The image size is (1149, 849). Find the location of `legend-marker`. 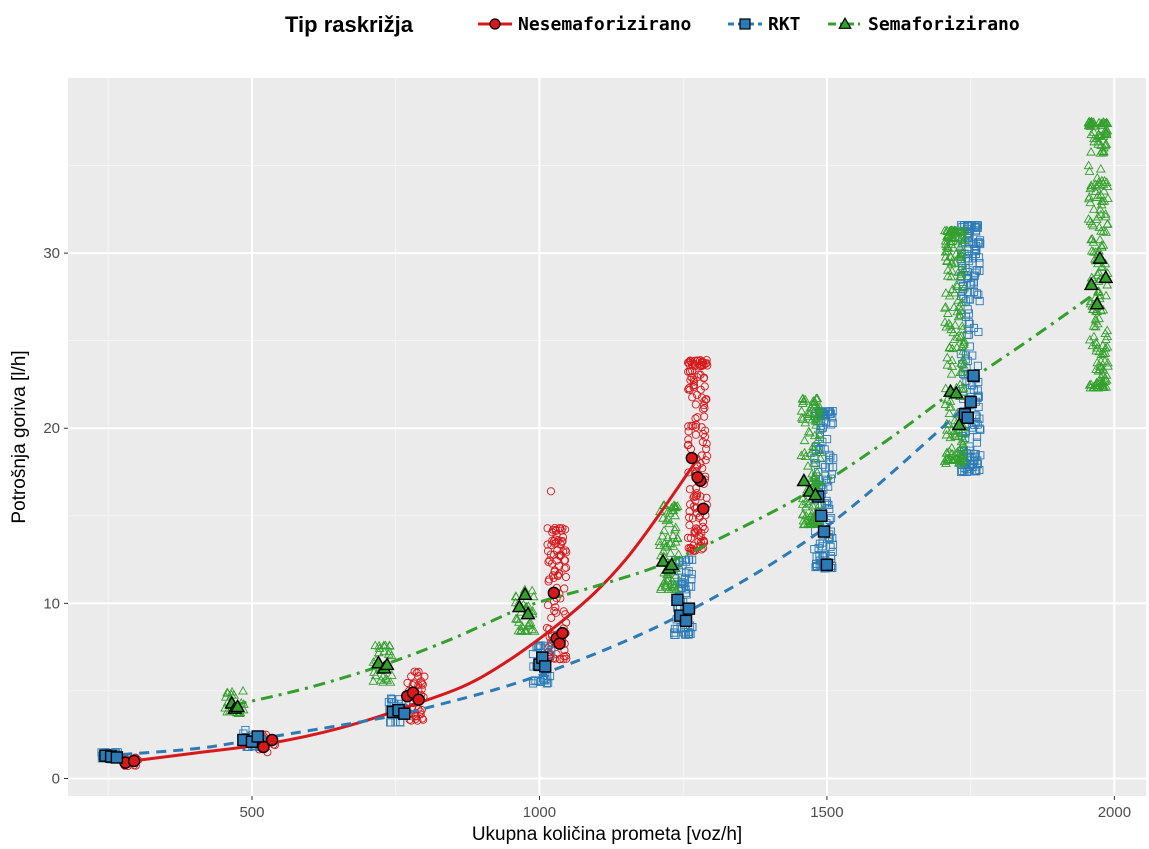

legend-marker is located at coordinates (745, 24).